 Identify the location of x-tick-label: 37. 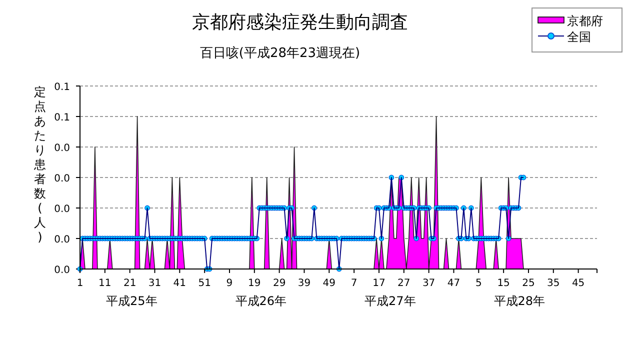
(429, 283).